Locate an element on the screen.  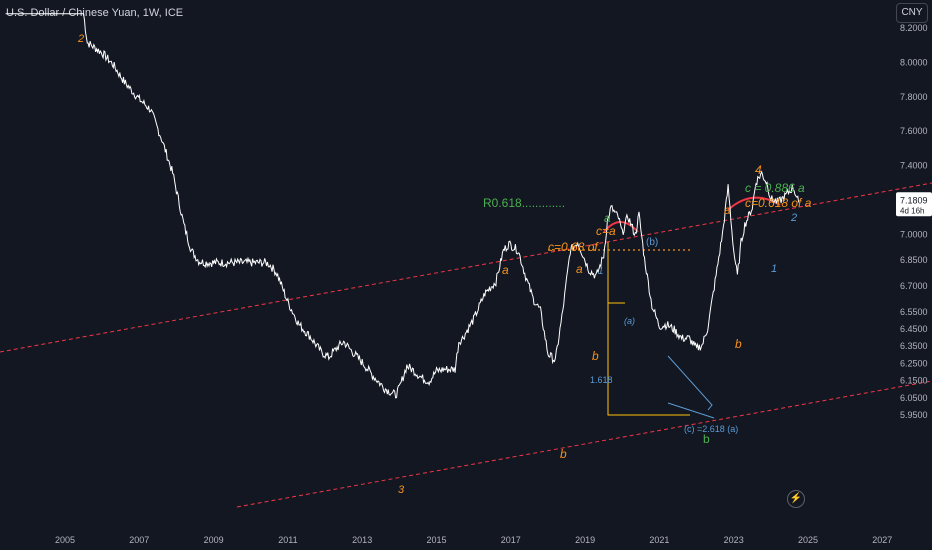
x-tick-label: 2011 is located at coordinates (287, 540).